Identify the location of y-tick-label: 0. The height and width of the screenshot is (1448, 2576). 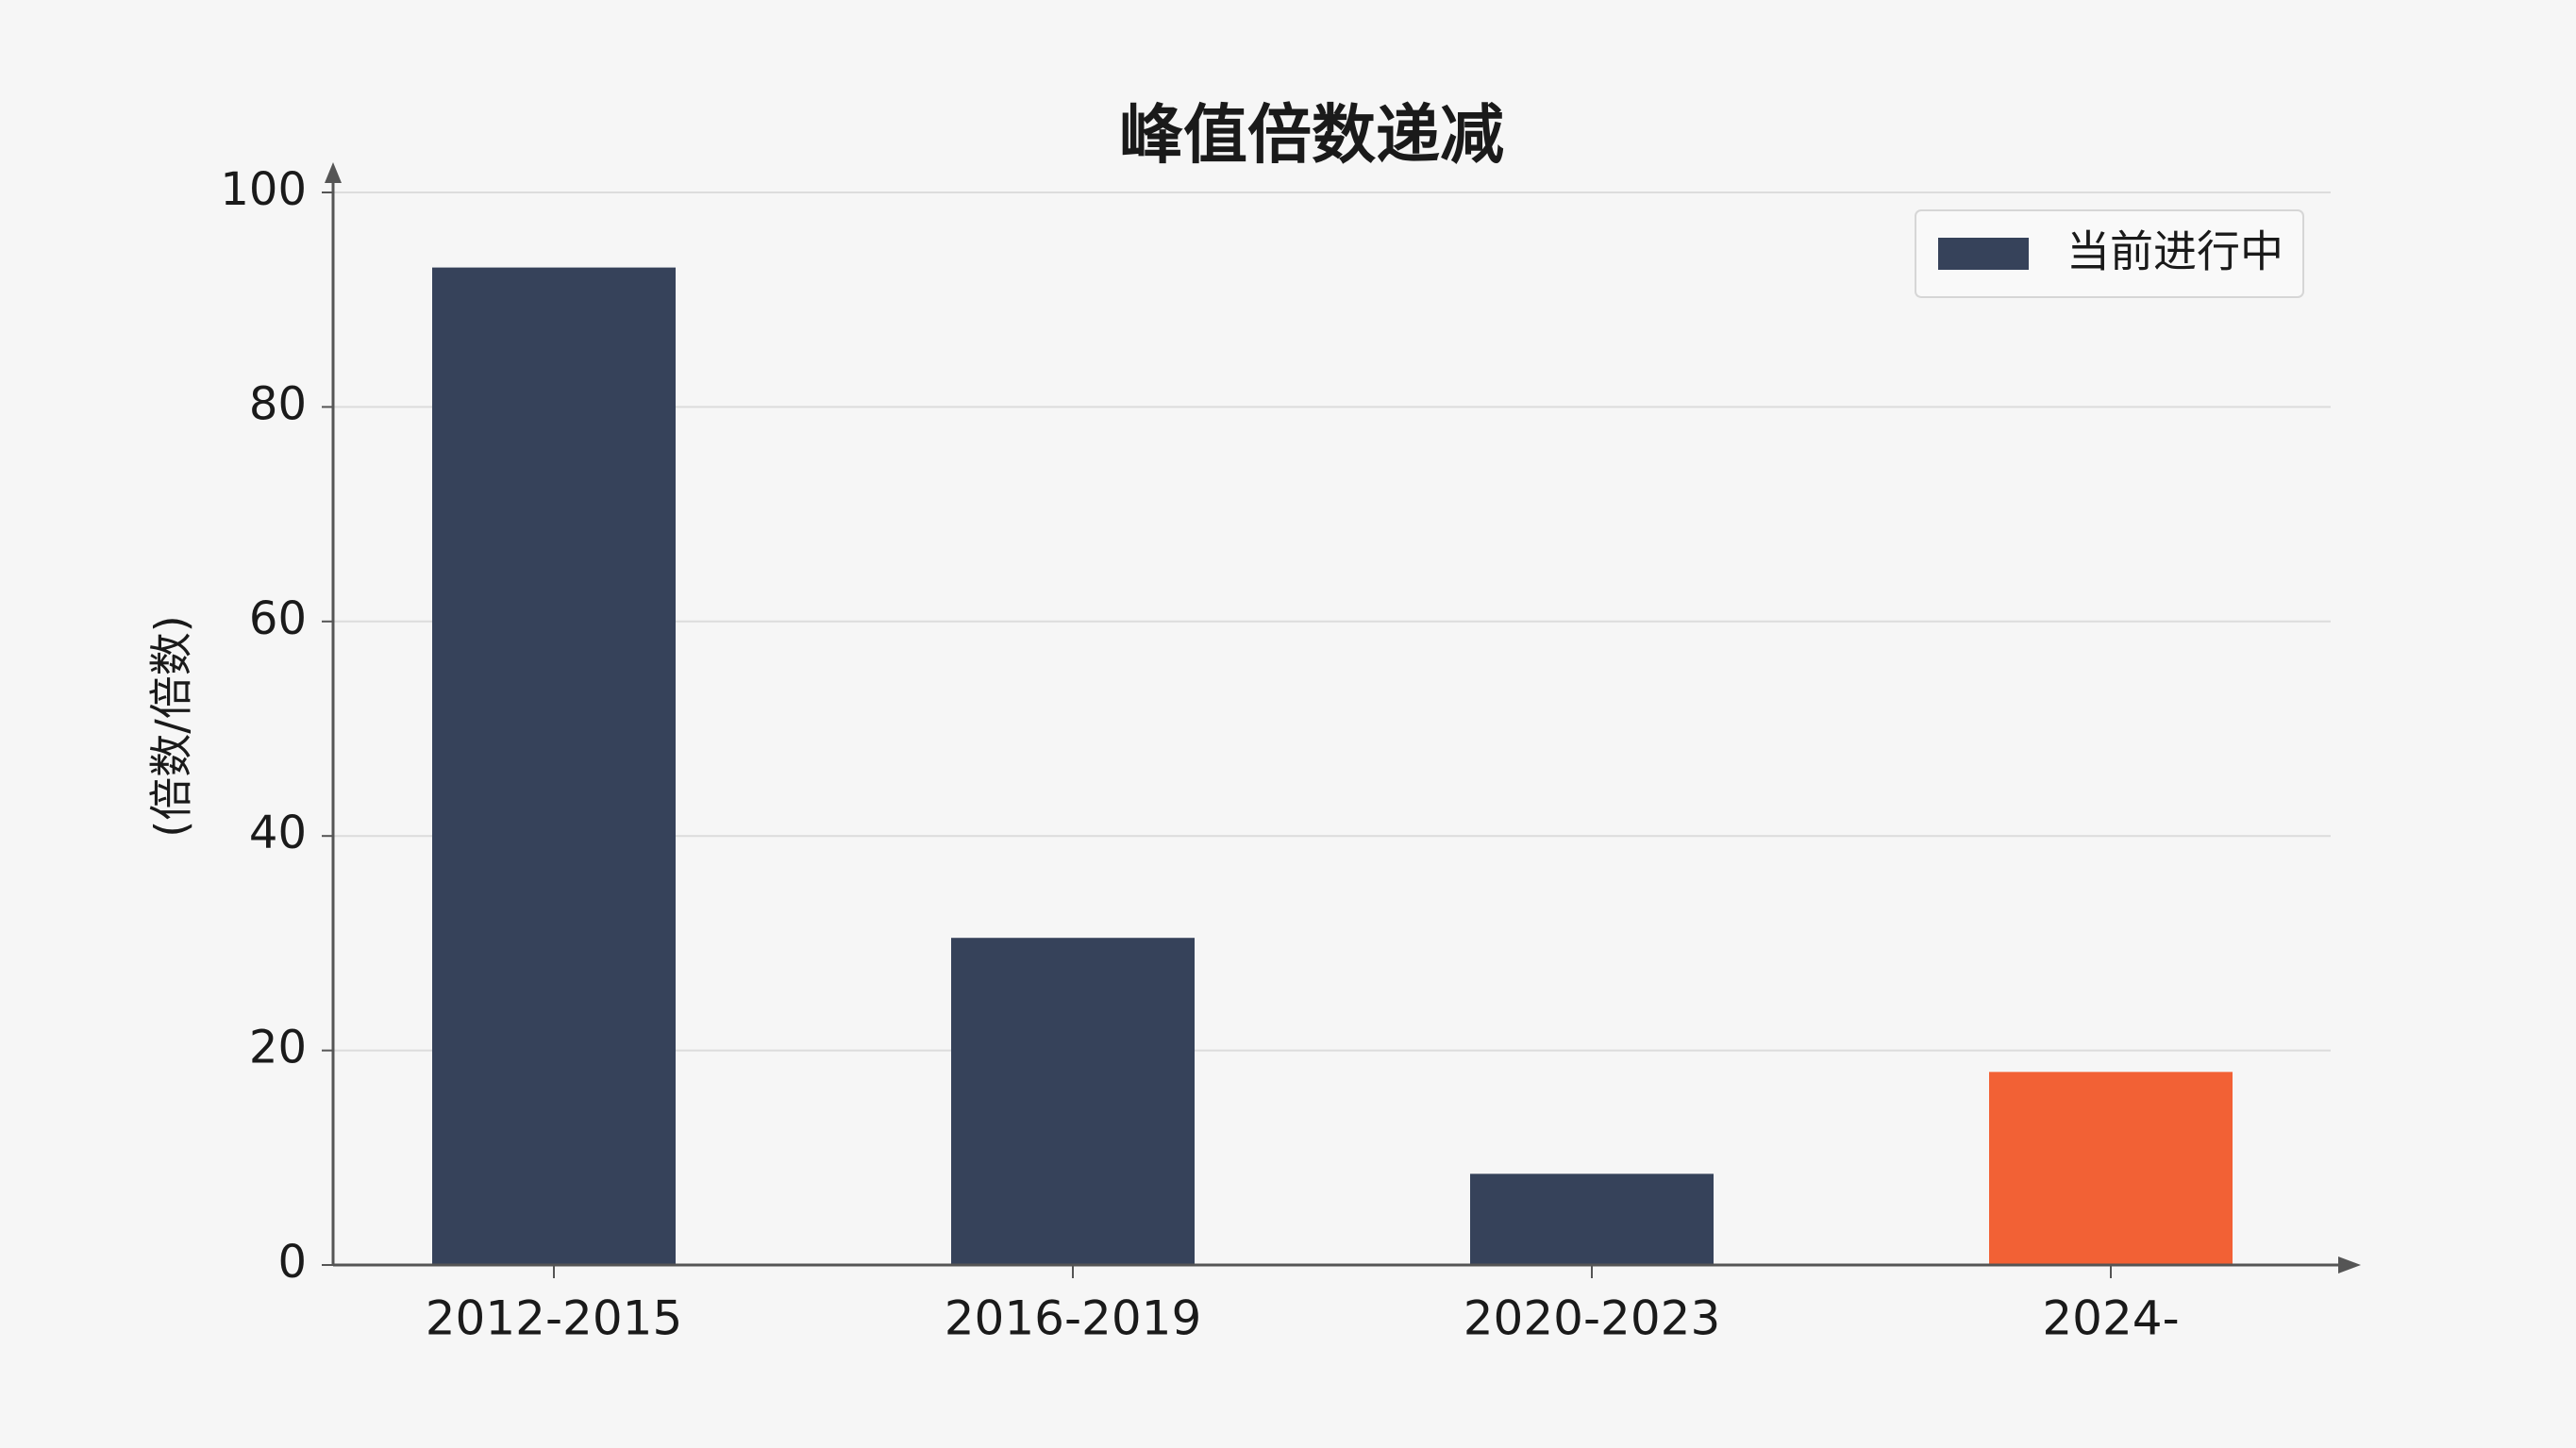
(292, 1262).